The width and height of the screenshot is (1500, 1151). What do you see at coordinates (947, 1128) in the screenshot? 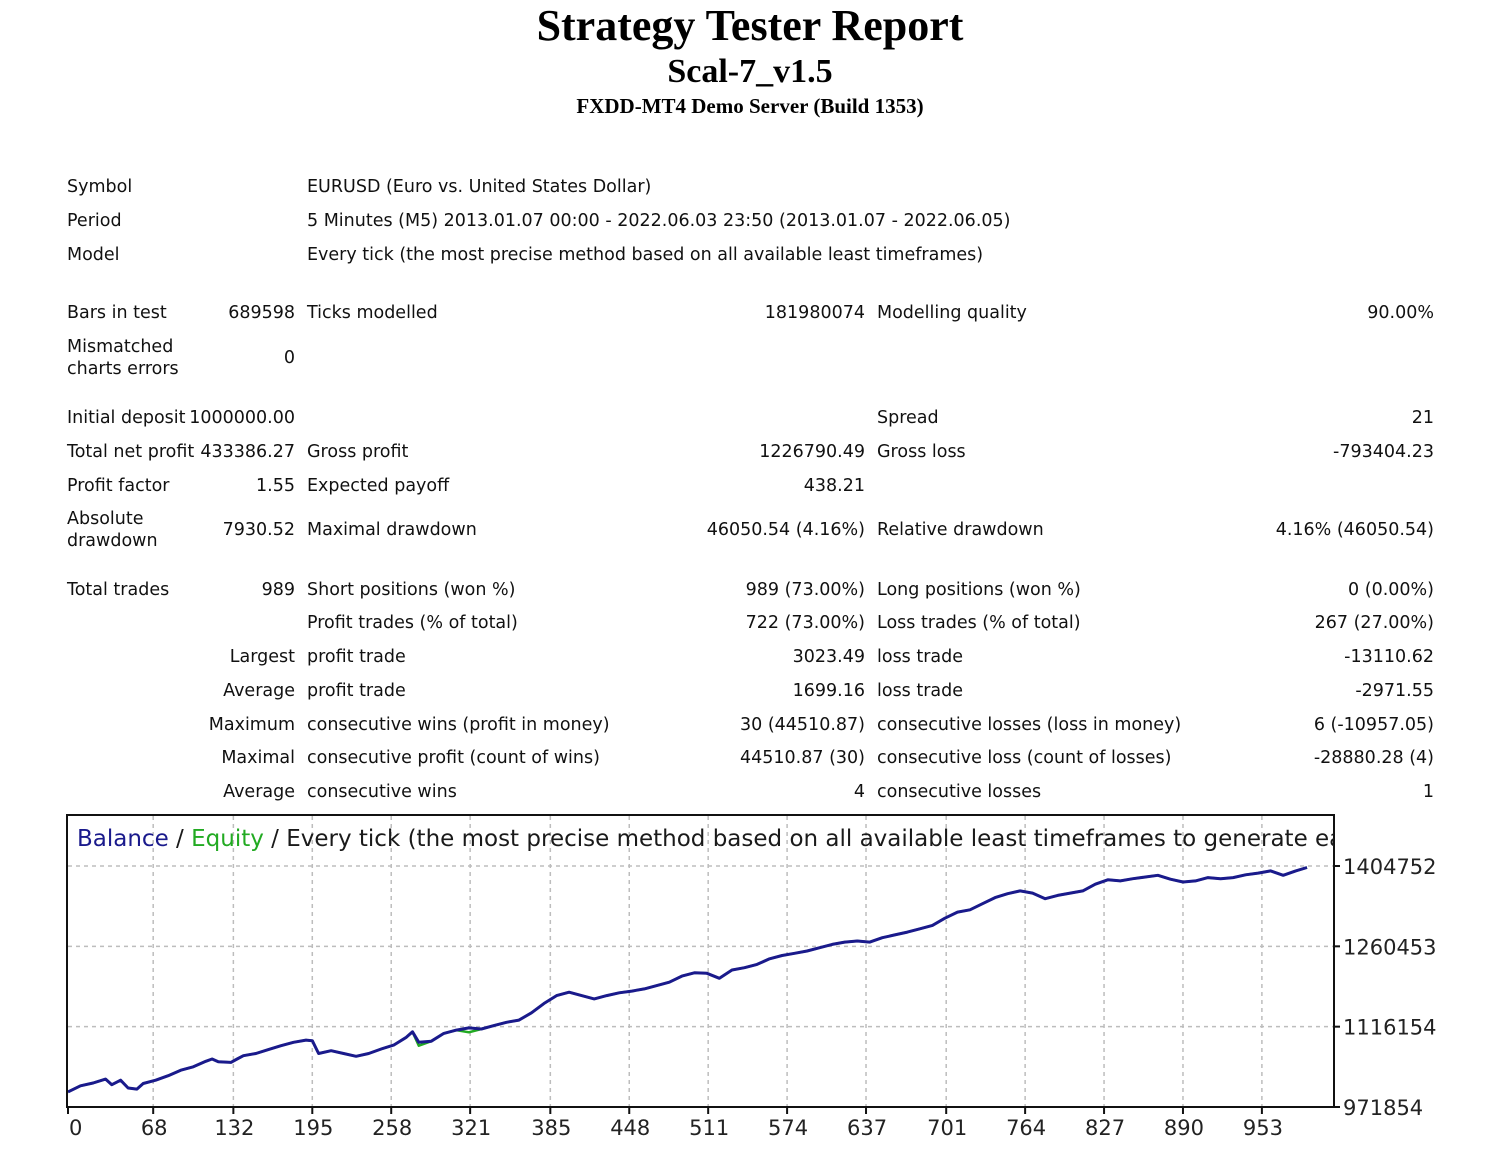
I see `x-tick-label: 701` at bounding box center [947, 1128].